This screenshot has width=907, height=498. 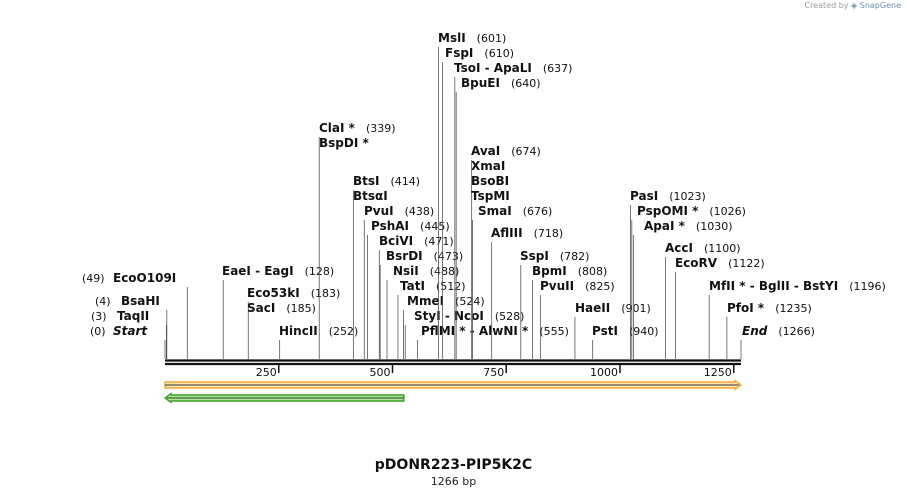 I want to click on site-name: PasI, so click(x=644, y=196).